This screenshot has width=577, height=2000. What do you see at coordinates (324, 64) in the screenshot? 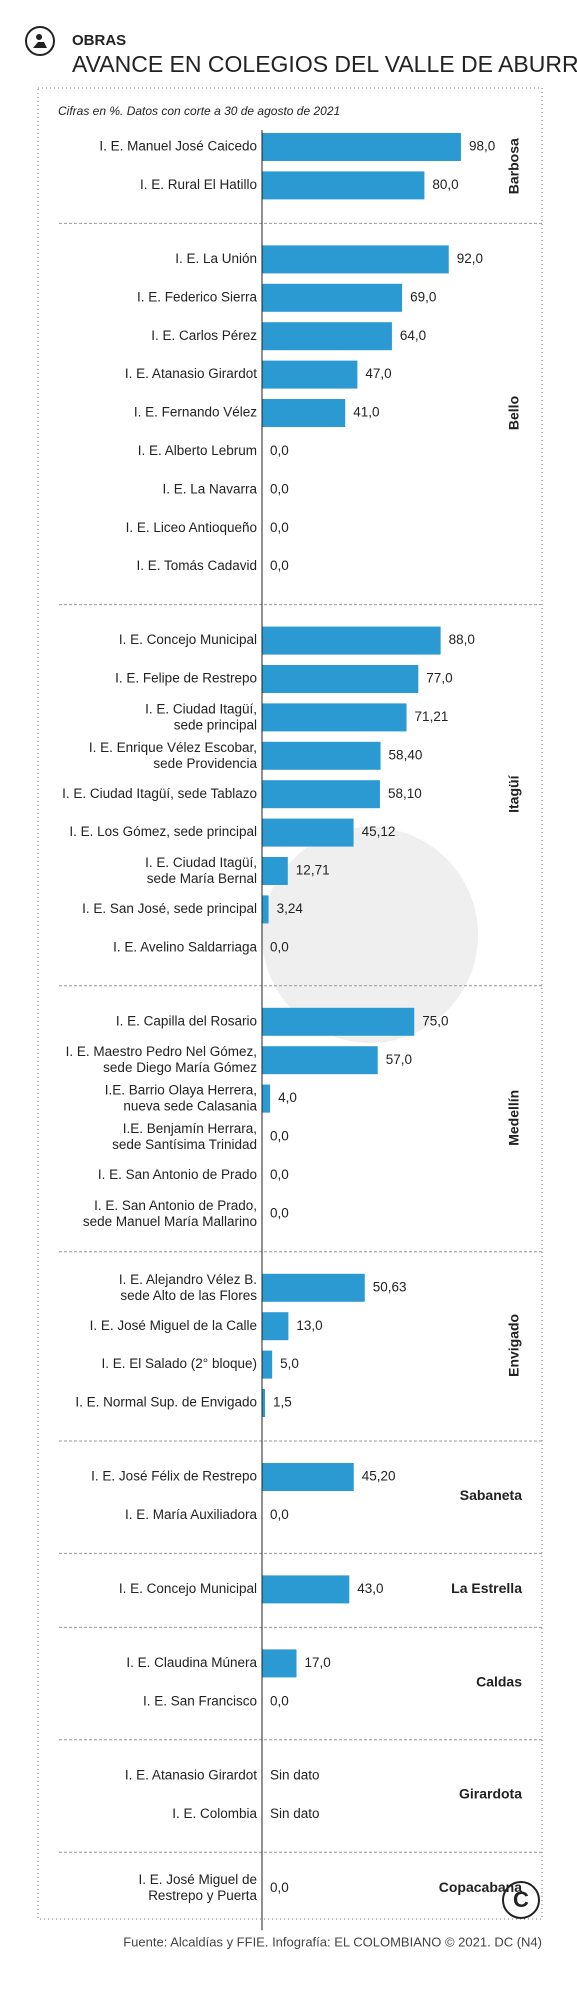
I see `chart-title: AVANCE EN COLEGIOS DEL VALLE DE ABURRÁ` at bounding box center [324, 64].